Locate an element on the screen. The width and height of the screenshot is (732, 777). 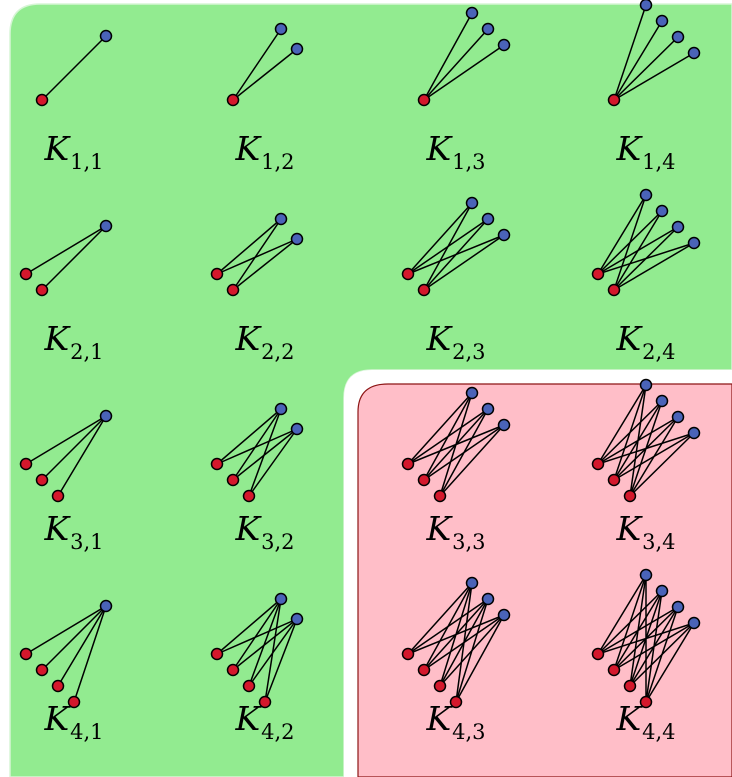
graph-label-subscript: 4,4 is located at coordinates (659, 732).